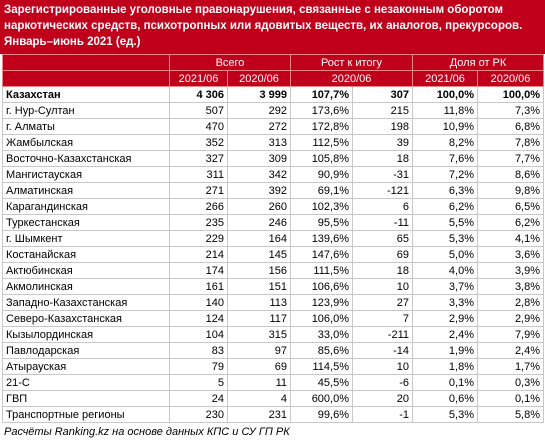 Image resolution: width=545 pixels, height=441 pixels. I want to click on value-cell: 3 999, so click(259, 94).